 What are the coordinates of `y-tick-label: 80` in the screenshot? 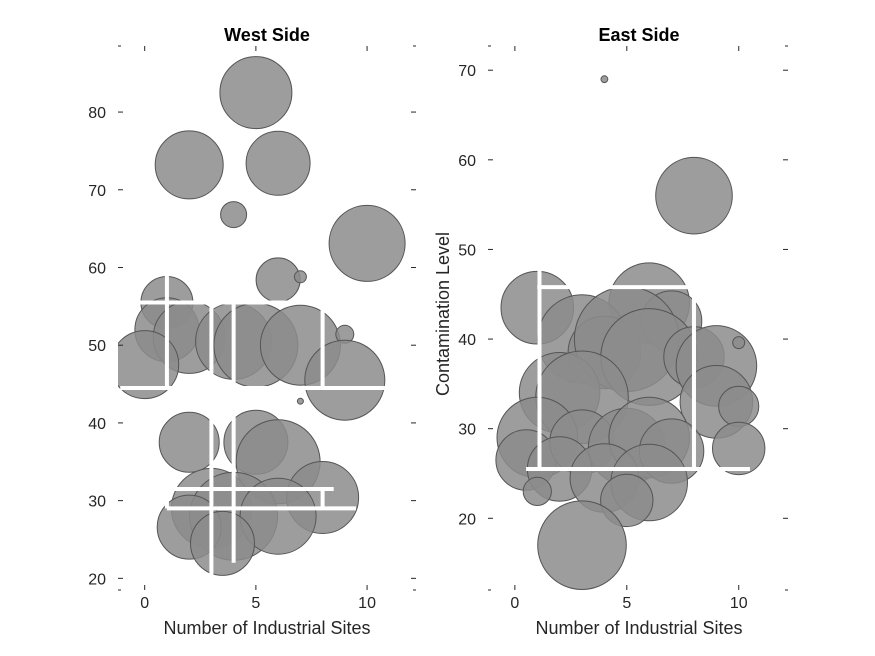 It's located at (97, 113).